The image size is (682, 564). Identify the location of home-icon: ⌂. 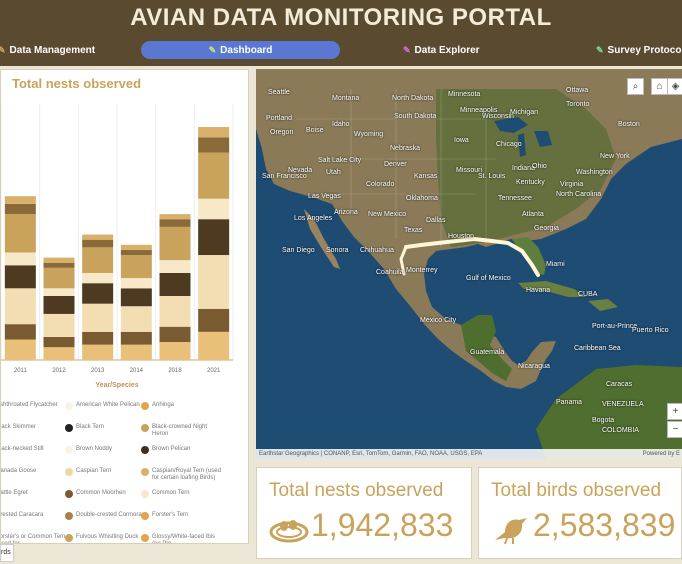
(659, 86).